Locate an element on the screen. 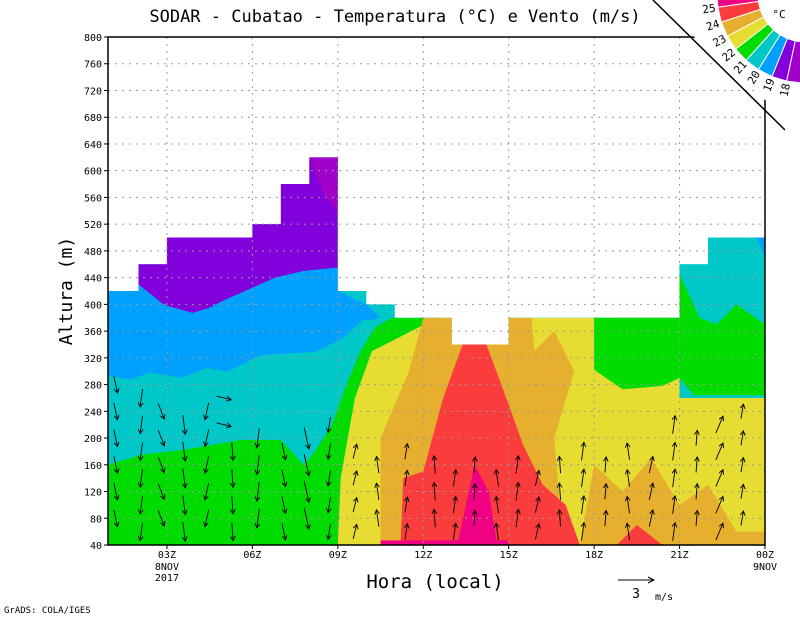 This screenshot has height=618, width=800. y-tick-label: 320 is located at coordinates (93, 359).